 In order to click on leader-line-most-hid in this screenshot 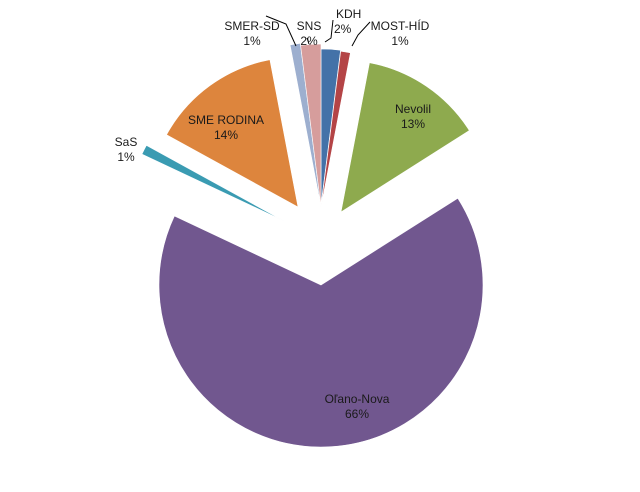, I will do `click(361, 34)`.